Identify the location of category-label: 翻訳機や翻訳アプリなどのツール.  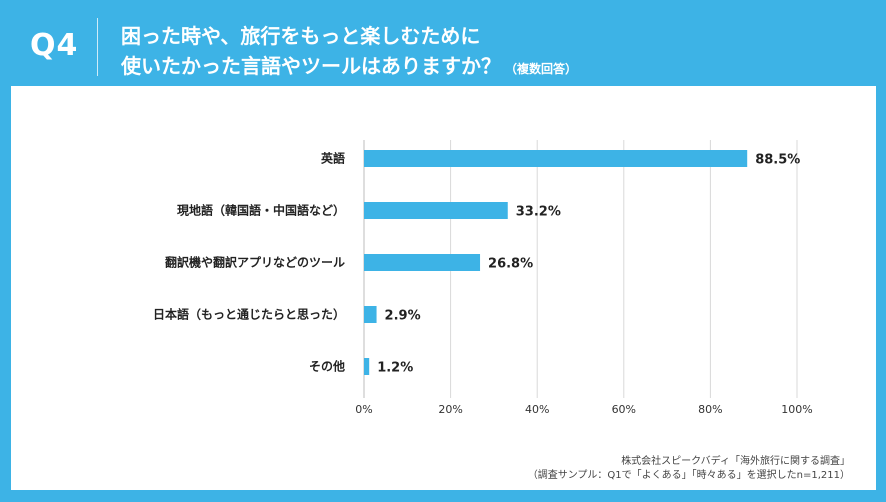
(255, 262).